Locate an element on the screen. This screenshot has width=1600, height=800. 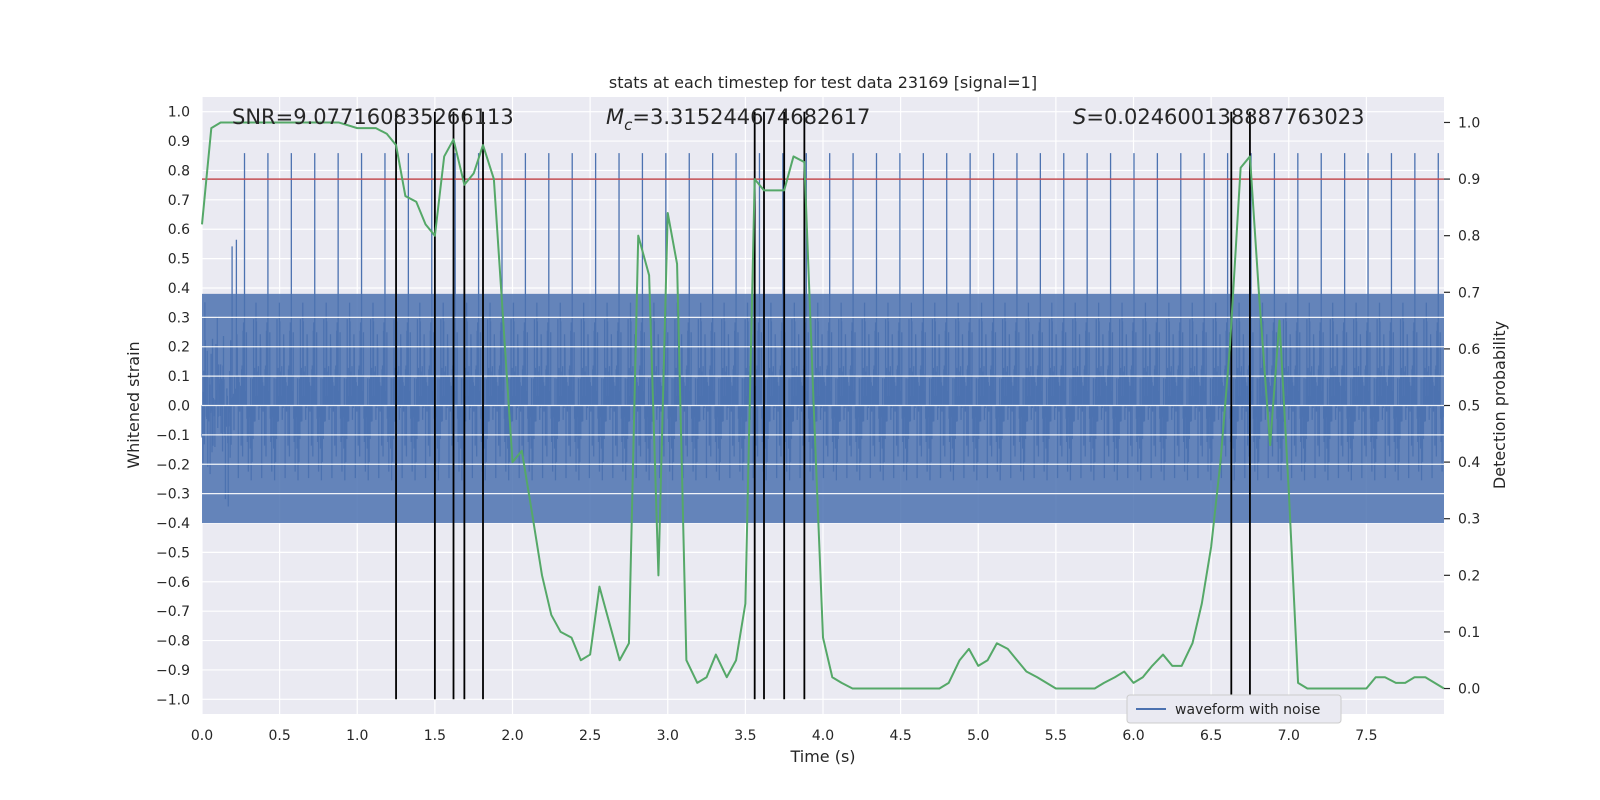
chirp-mass-annotation: Mc=3.315244674682617 is located at coordinates (738, 119).